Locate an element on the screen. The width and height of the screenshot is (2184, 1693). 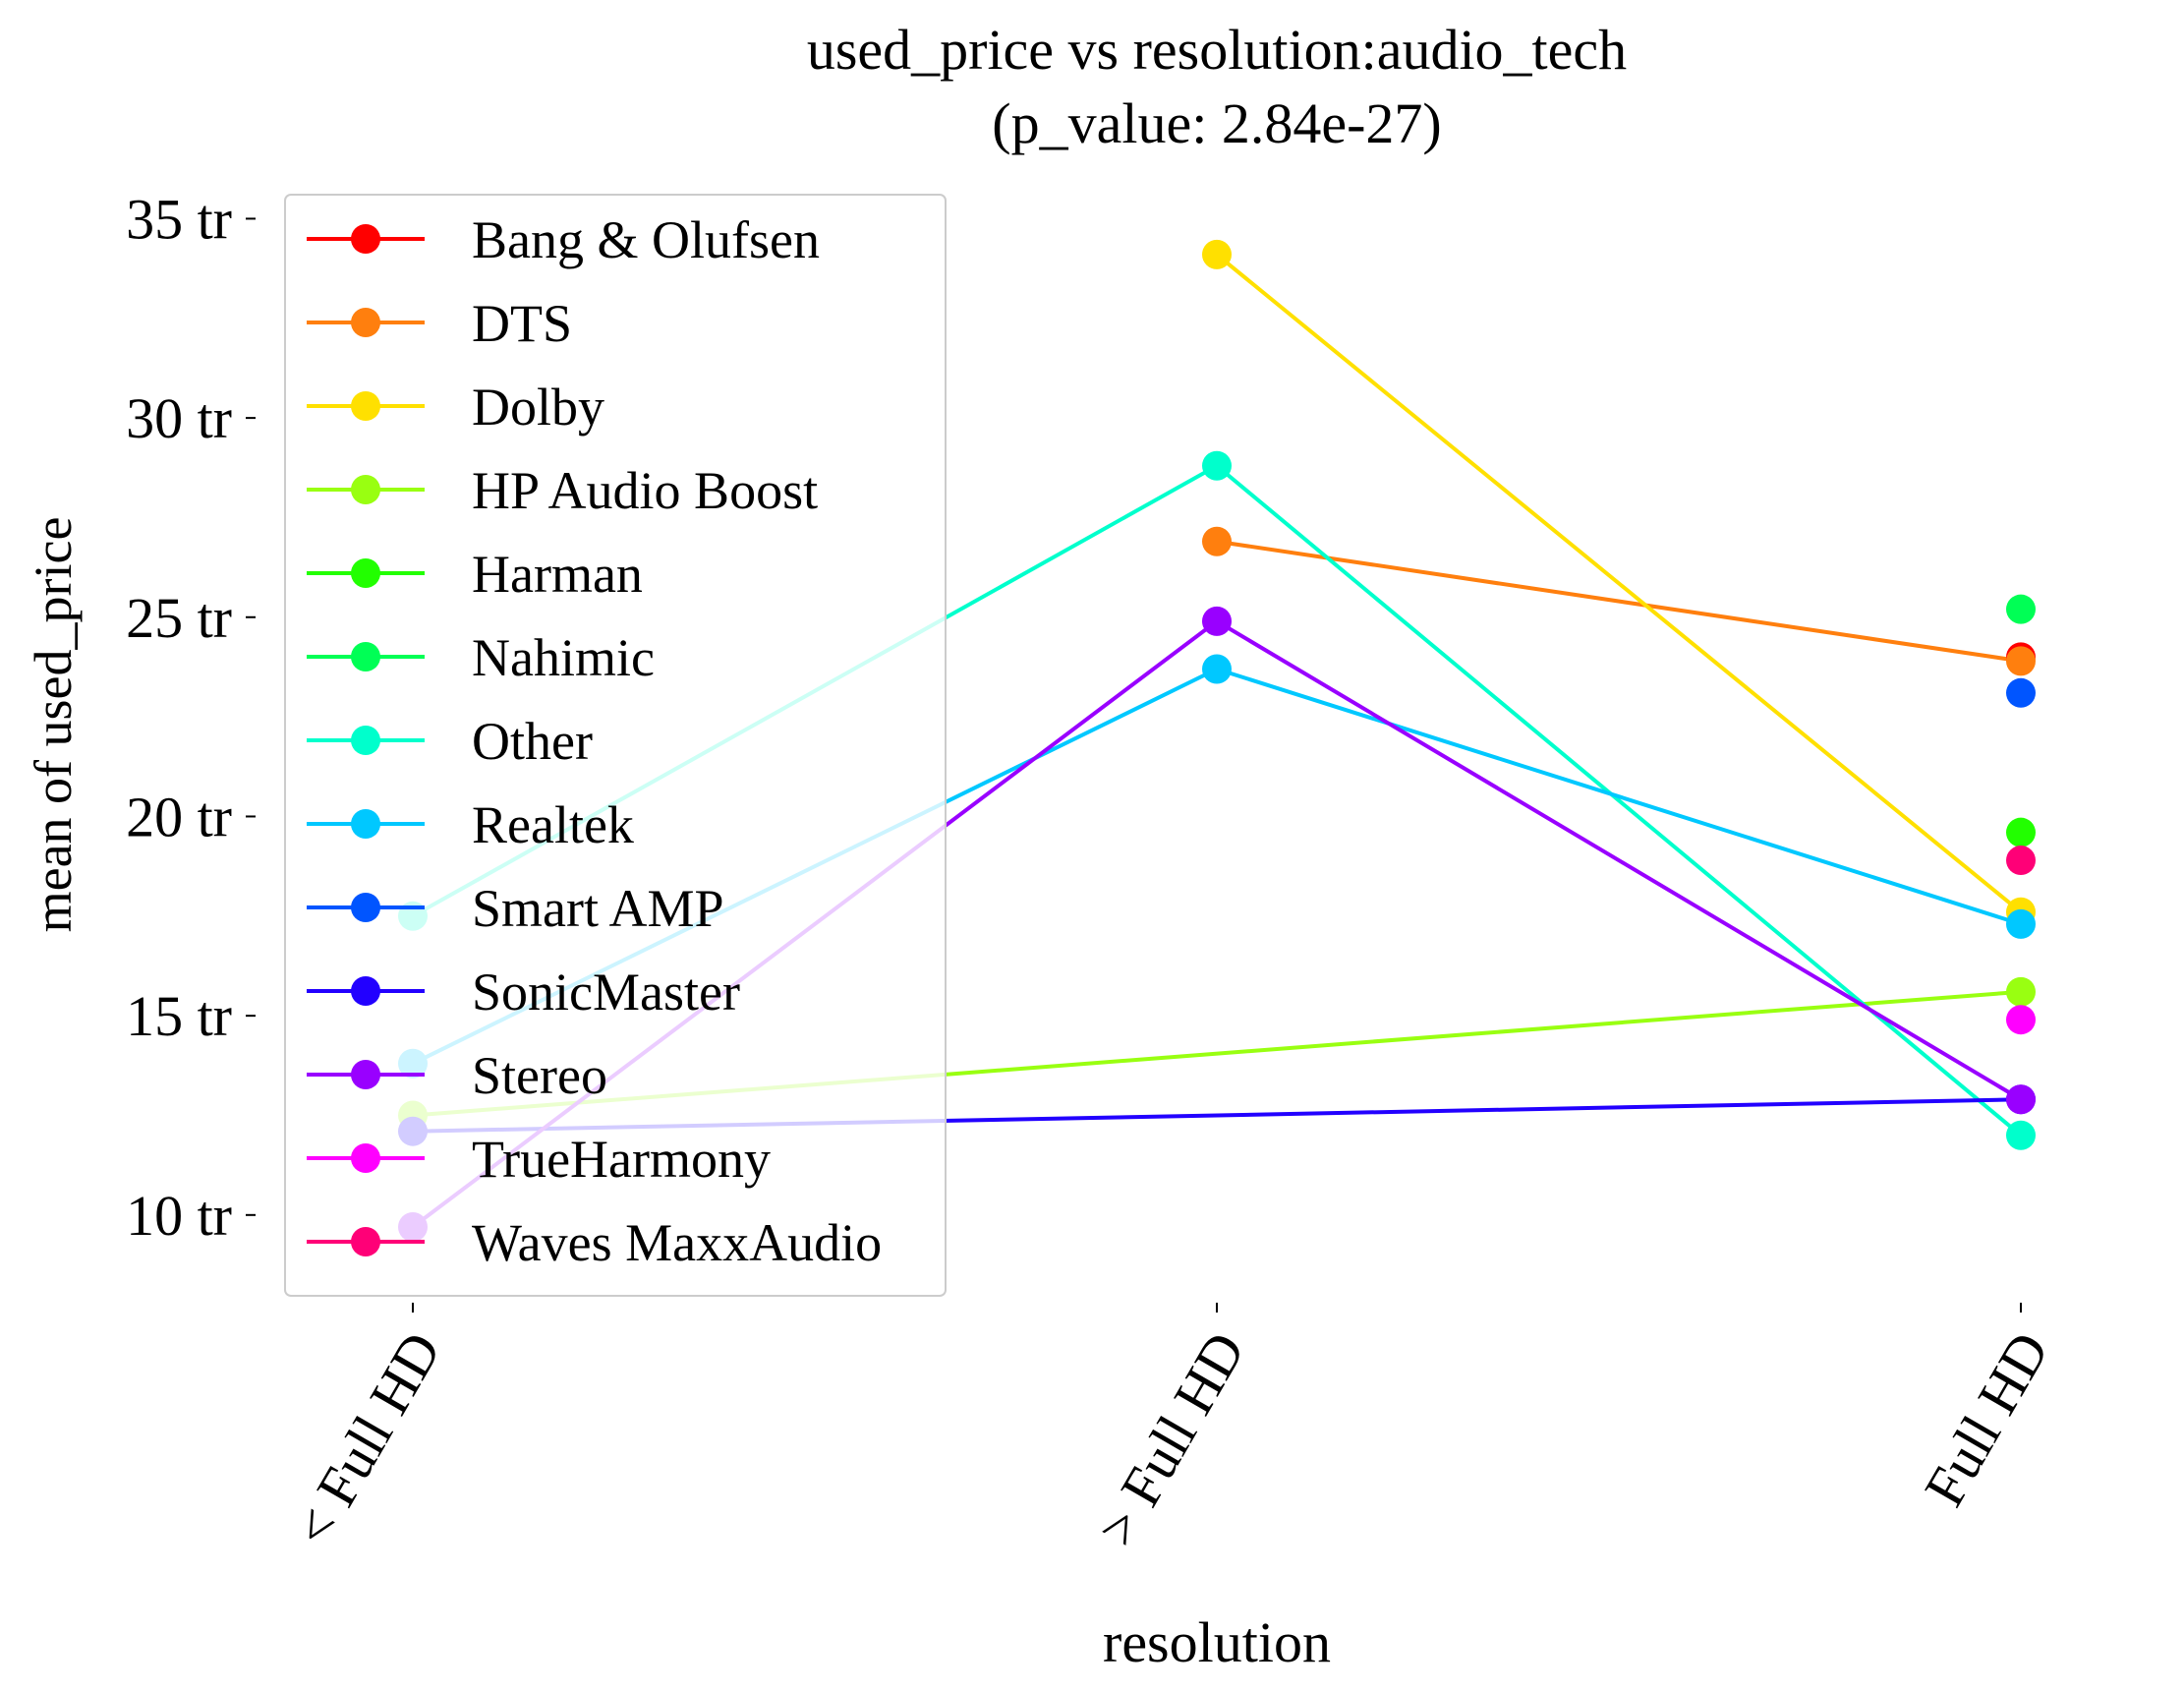
legend-label-harman: Harman is located at coordinates (557, 574).